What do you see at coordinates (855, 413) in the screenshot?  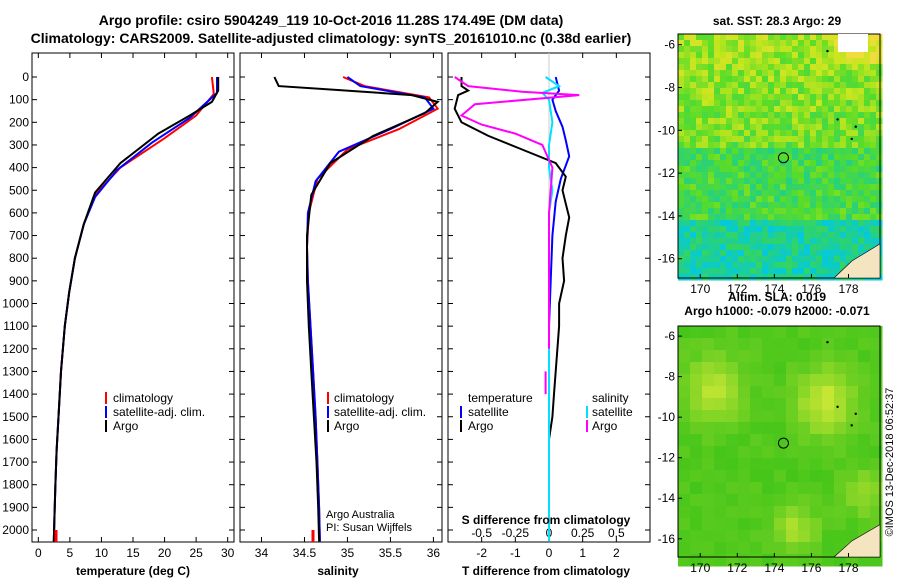 I see `island` at bounding box center [855, 413].